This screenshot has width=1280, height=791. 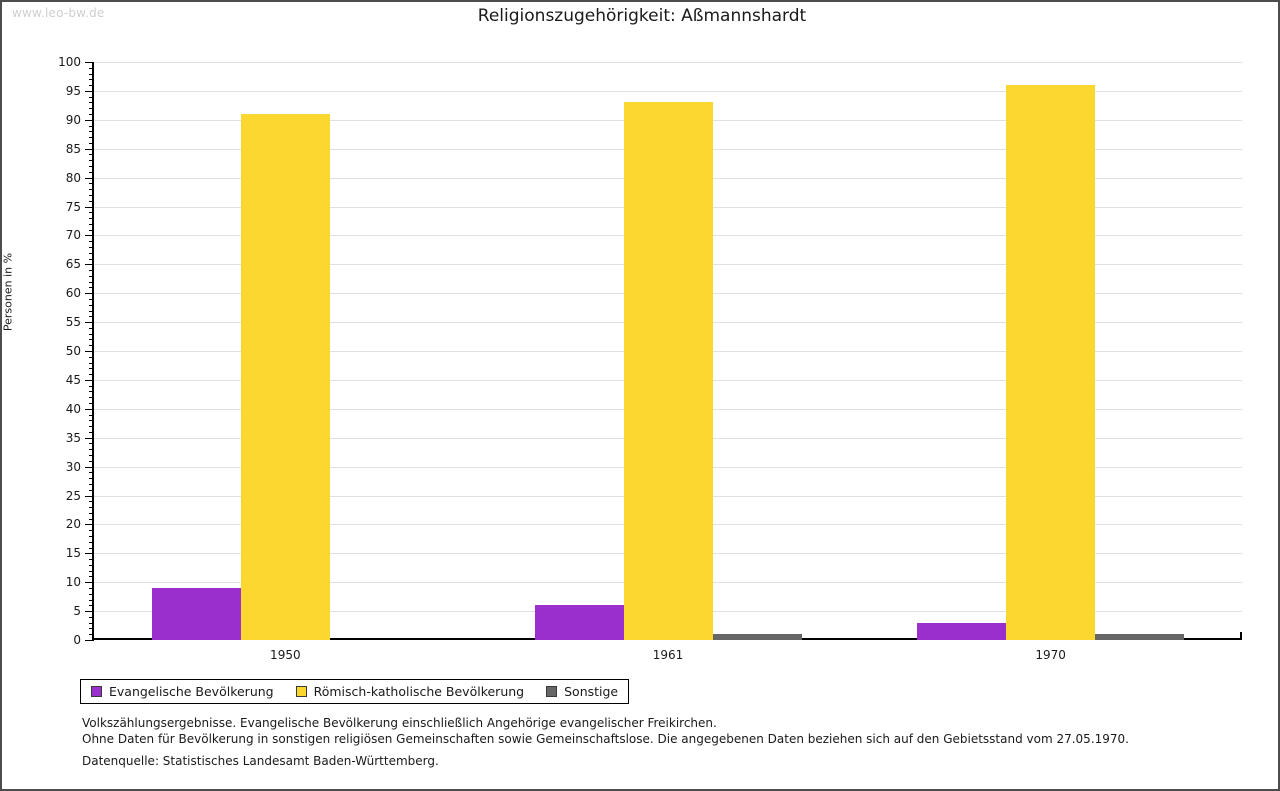 I want to click on gridline, so click(x=668, y=62).